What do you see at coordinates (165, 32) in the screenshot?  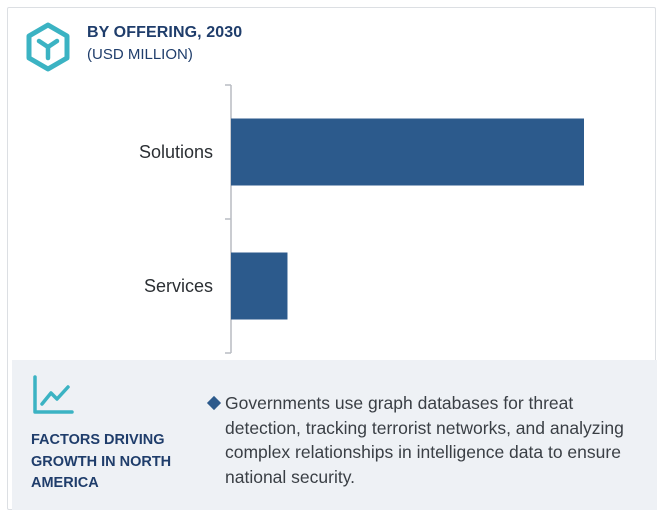 I see `chart-title: BY OFFERING, 2030` at bounding box center [165, 32].